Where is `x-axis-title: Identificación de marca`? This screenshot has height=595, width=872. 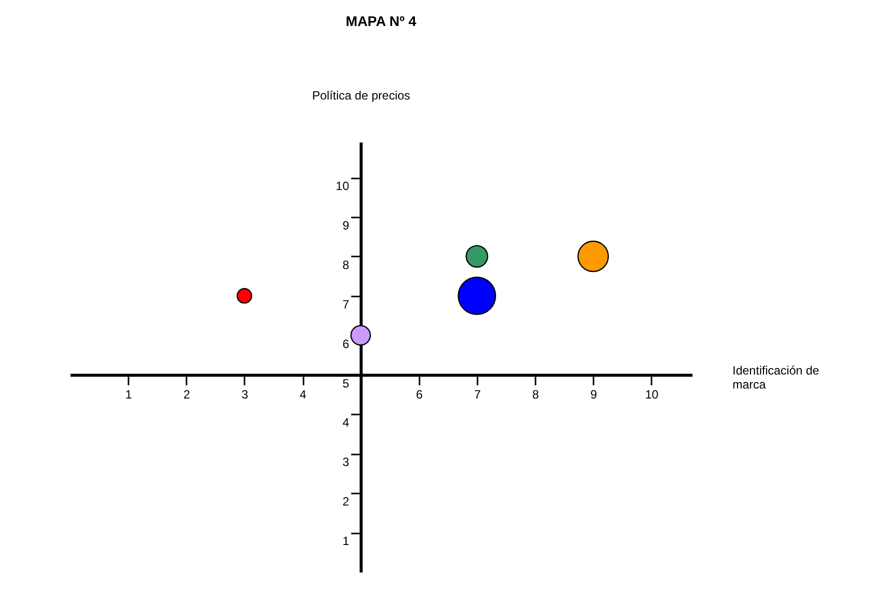 x-axis-title: Identificación de marca is located at coordinates (776, 377).